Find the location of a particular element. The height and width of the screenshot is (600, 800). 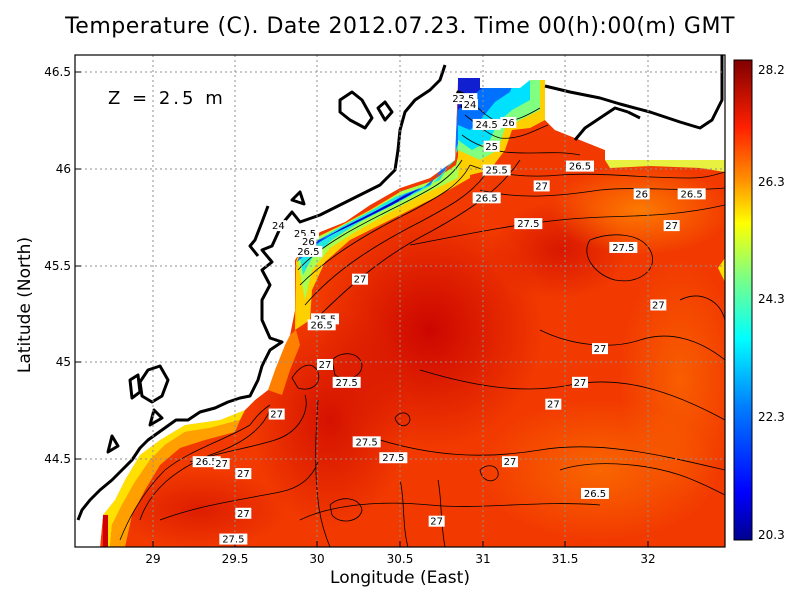

contour-label: 24.5 is located at coordinates (486, 124).